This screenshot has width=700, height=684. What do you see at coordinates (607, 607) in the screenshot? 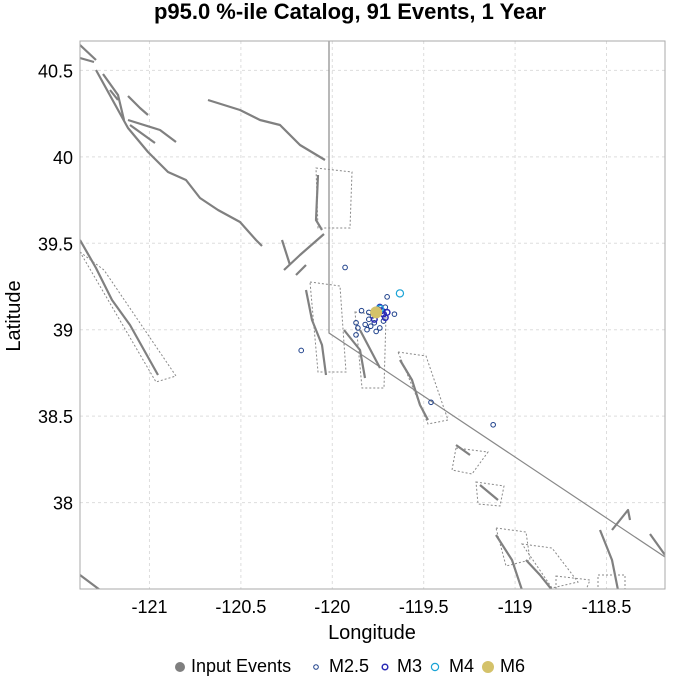
I see `x-tick-label: -118.5` at bounding box center [607, 607].